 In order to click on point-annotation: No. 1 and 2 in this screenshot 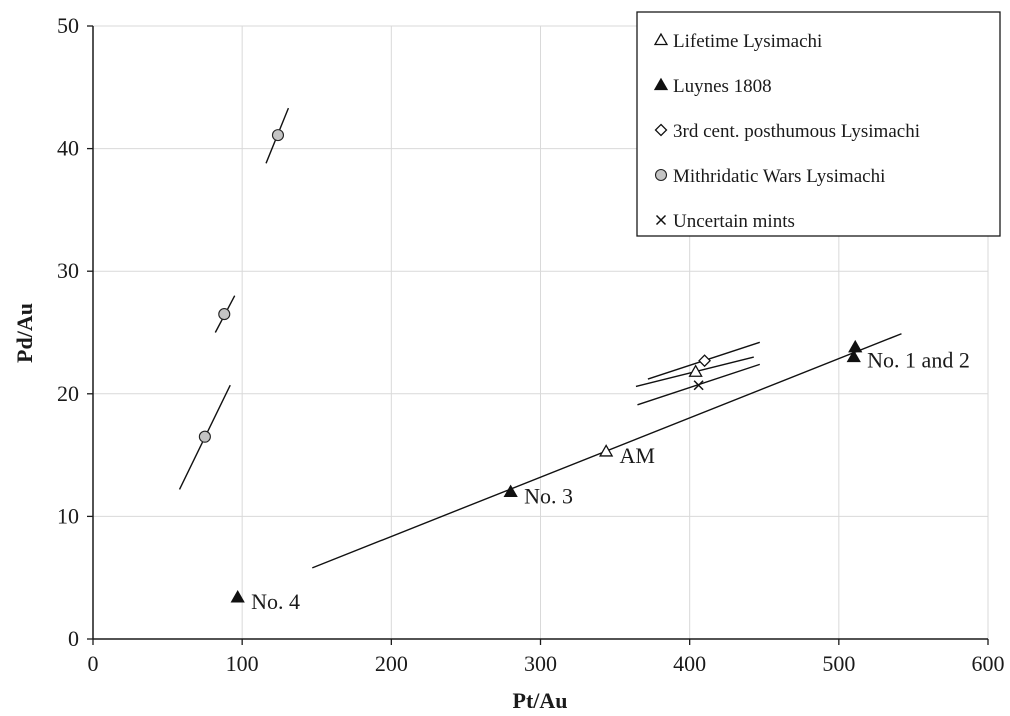, I will do `click(918, 359)`.